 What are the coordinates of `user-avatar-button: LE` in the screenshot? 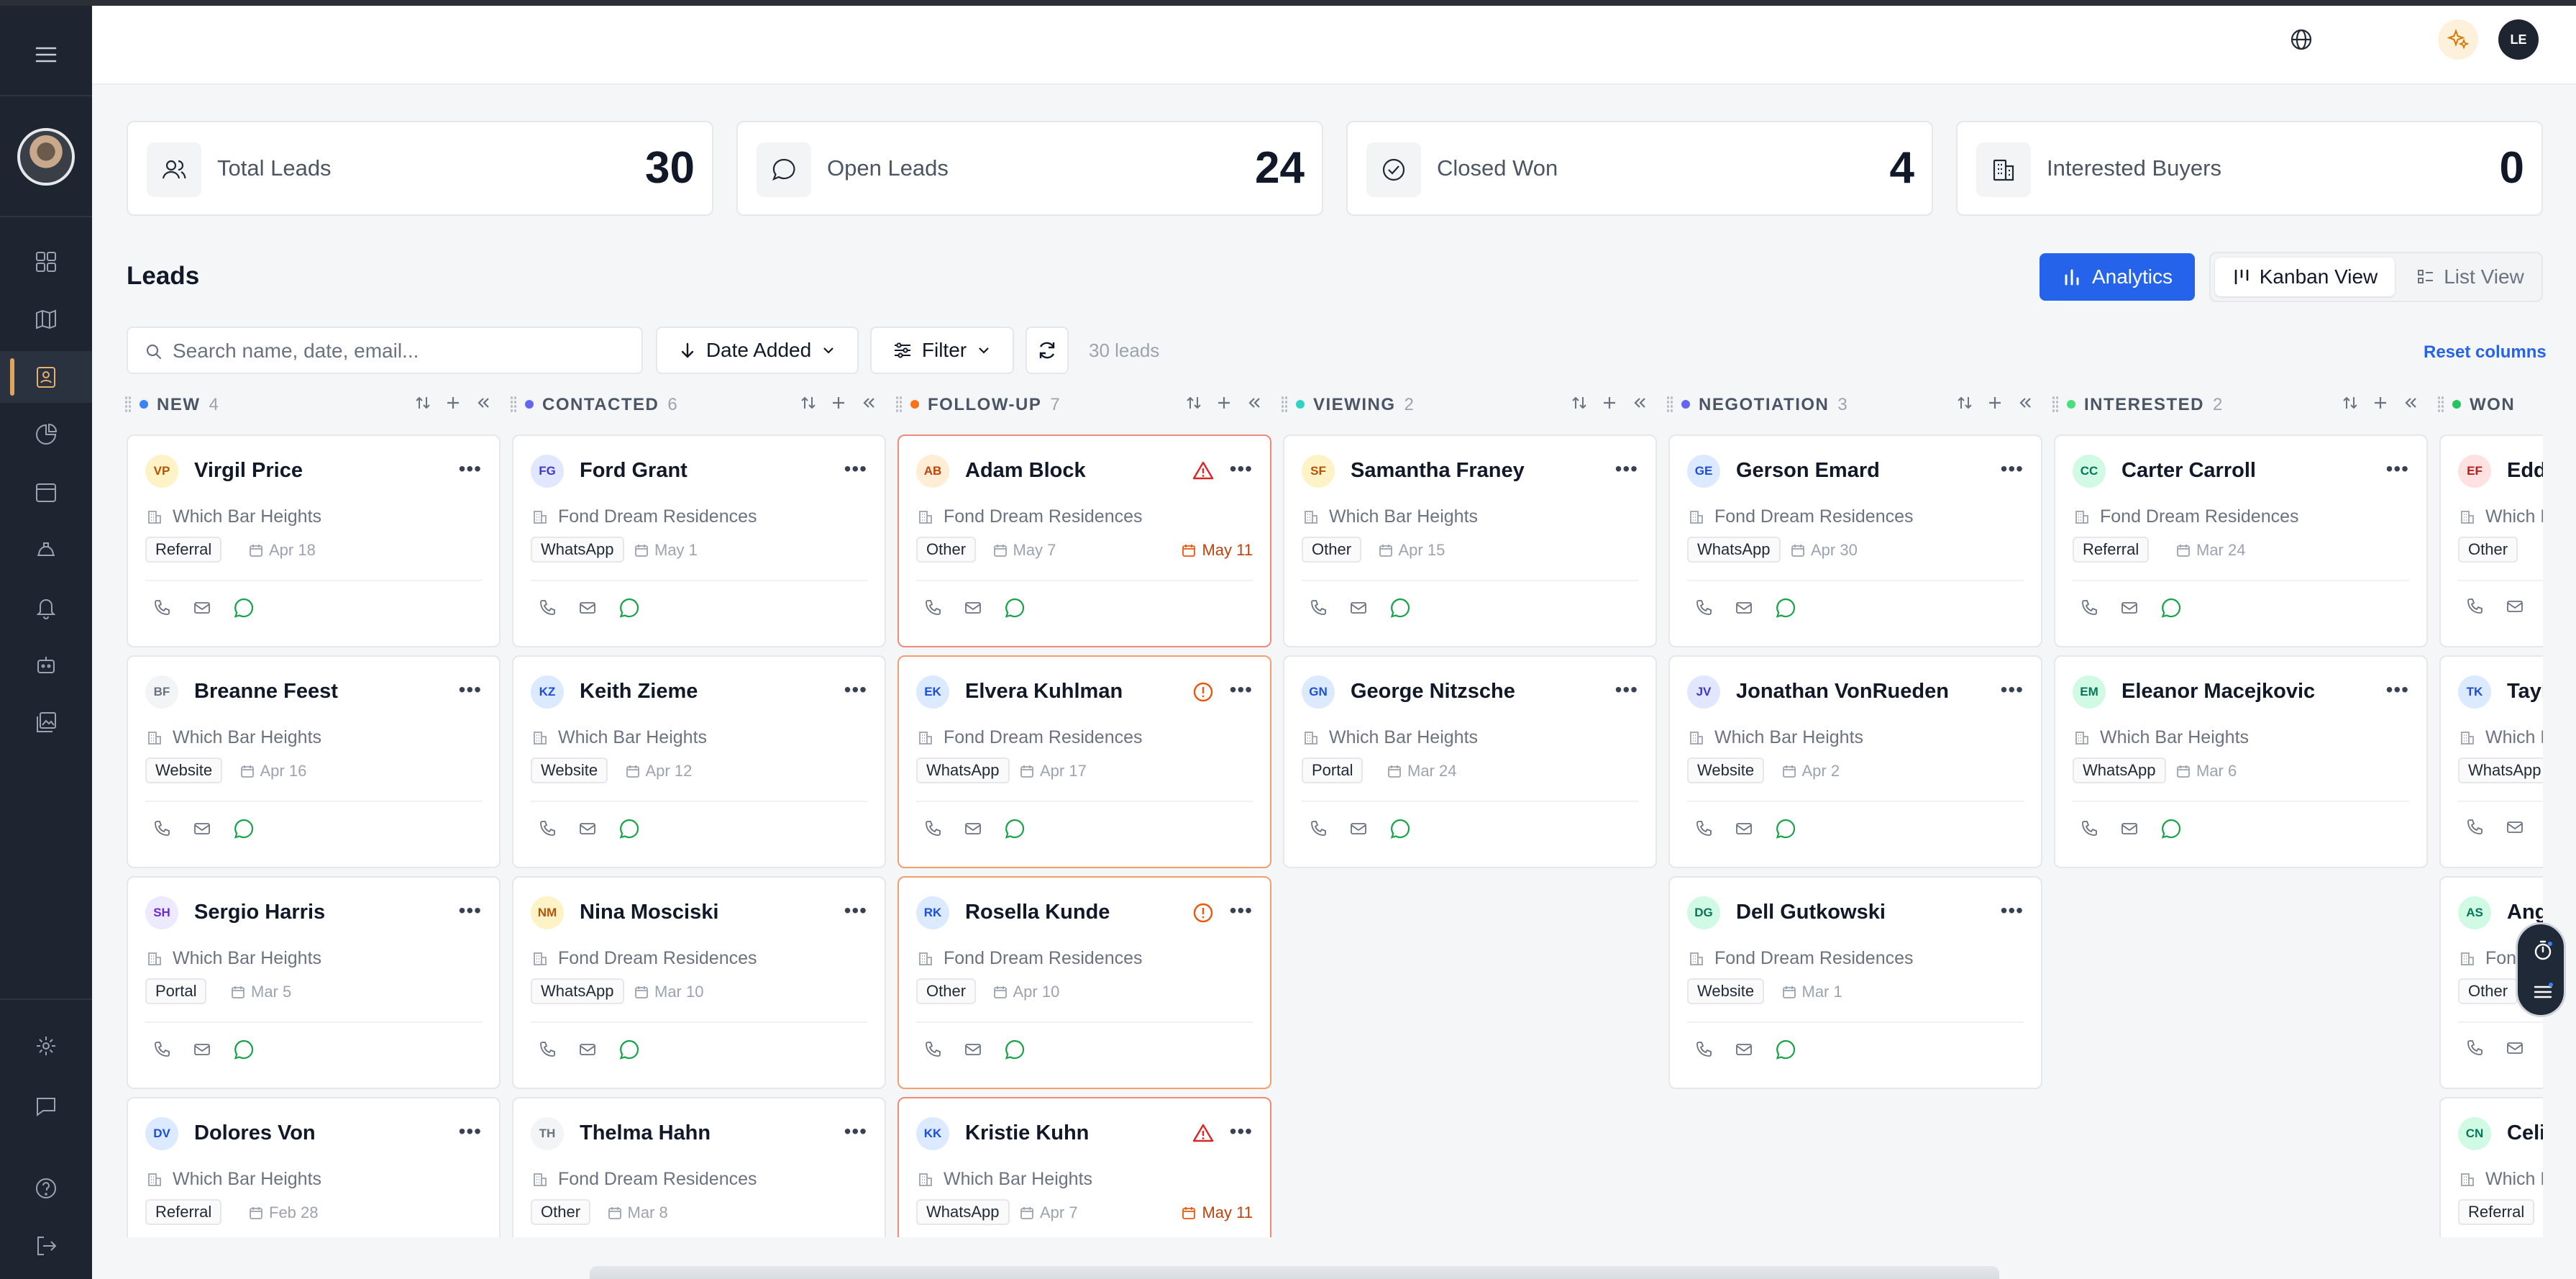 It's located at (2518, 39).